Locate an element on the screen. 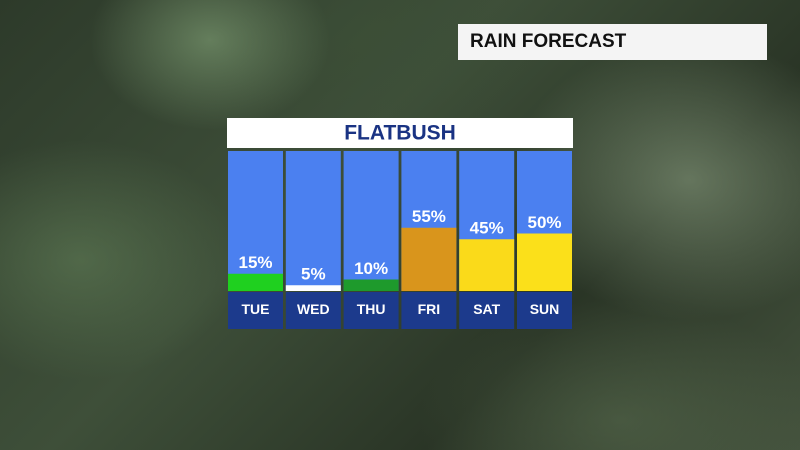 The width and height of the screenshot is (800, 450). value-label: 55% is located at coordinates (429, 216).